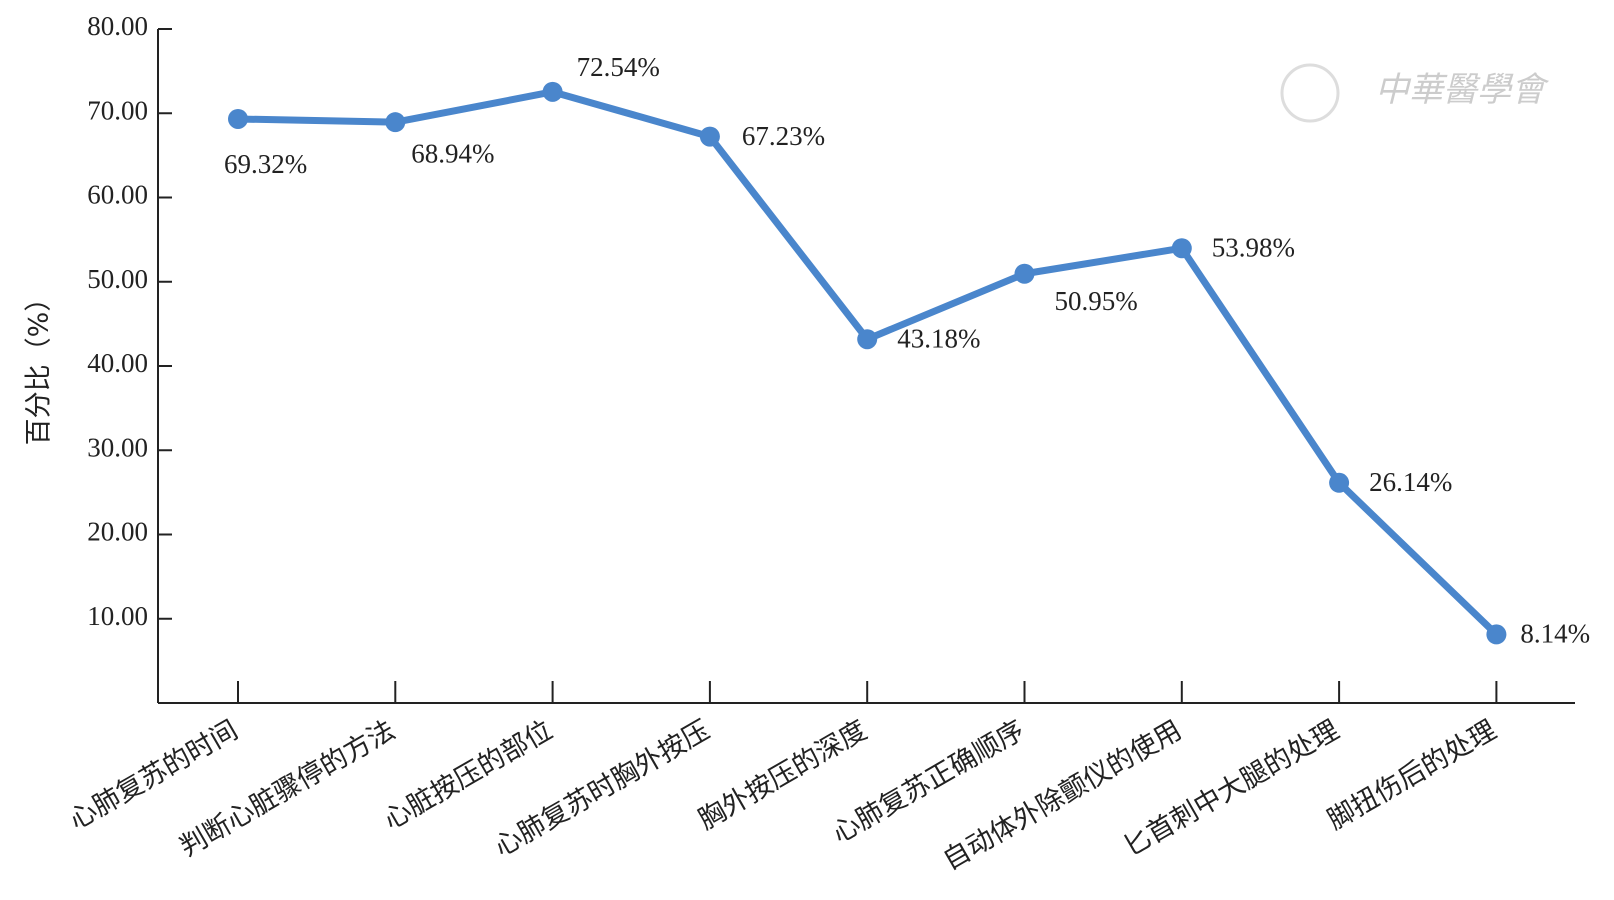 The height and width of the screenshot is (900, 1614). I want to click on value-label: 43.18%, so click(938, 338).